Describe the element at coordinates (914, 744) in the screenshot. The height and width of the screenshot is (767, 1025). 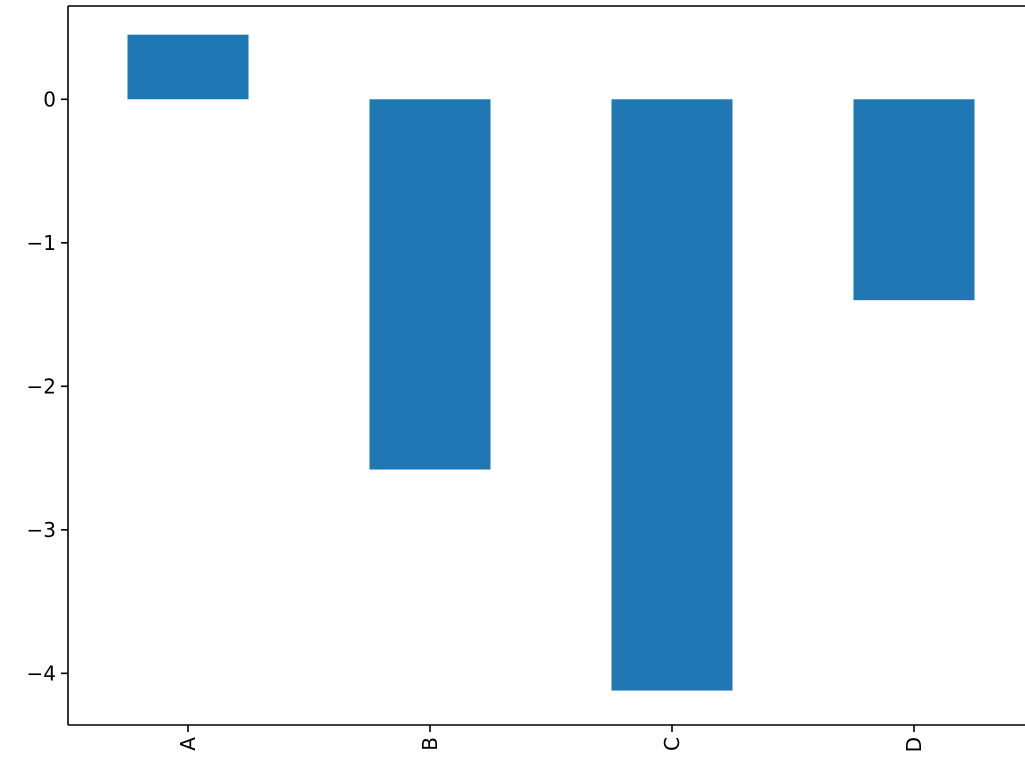
I see `x-tick-label-D: D` at that location.